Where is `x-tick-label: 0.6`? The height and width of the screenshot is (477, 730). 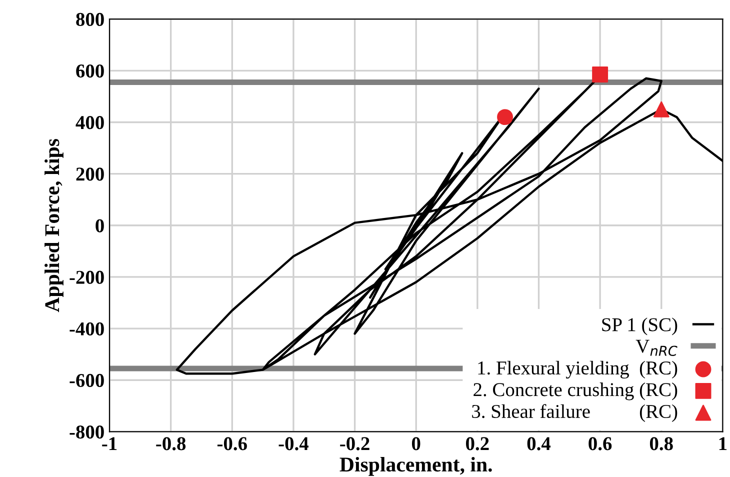
x-tick-label: 0.6 is located at coordinates (600, 443).